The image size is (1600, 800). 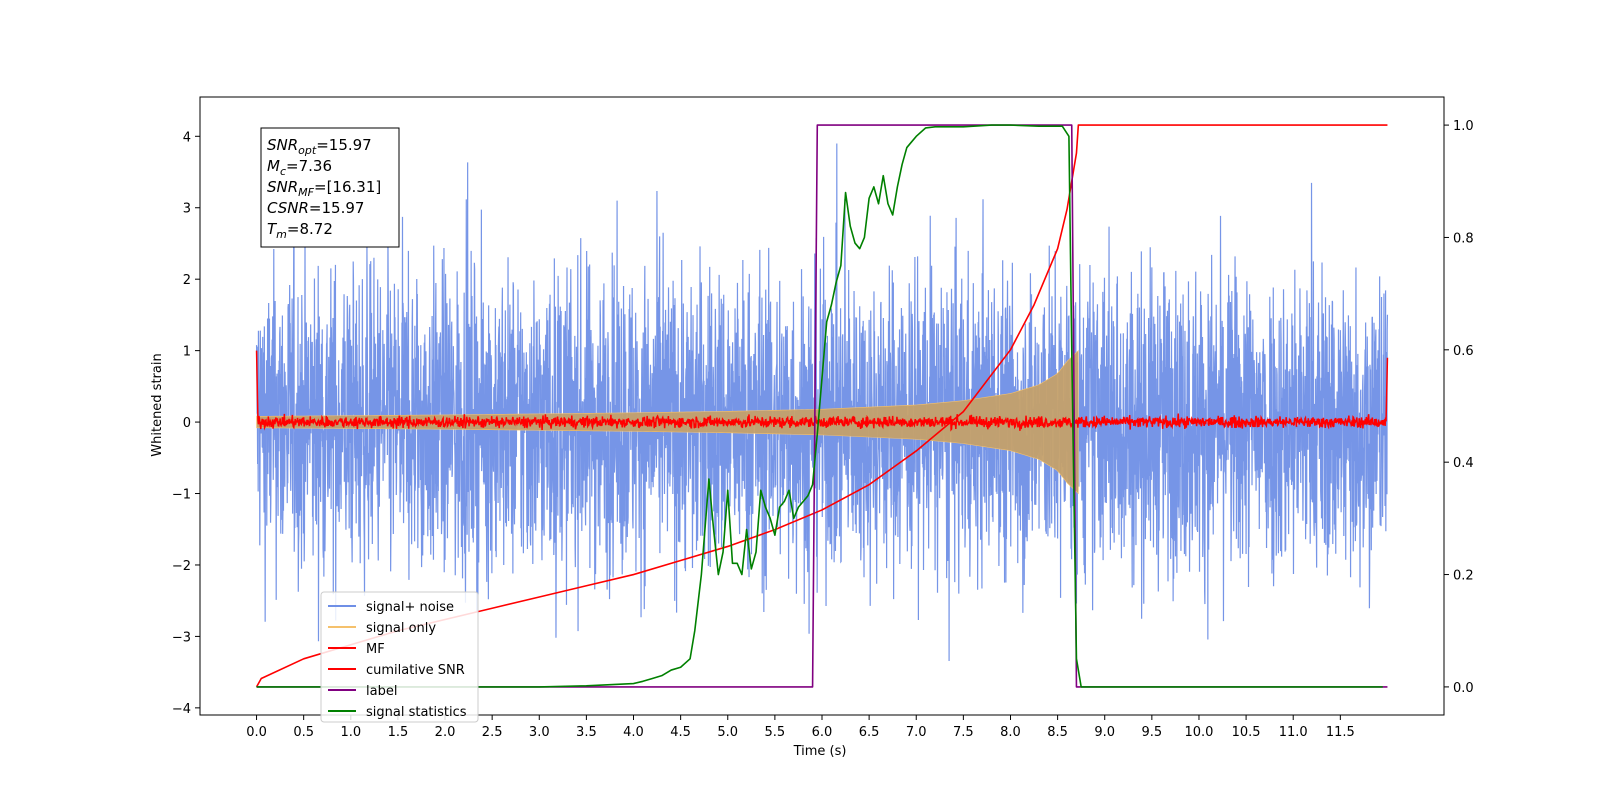 What do you see at coordinates (633, 732) in the screenshot?
I see `x-tick-label: 4.0` at bounding box center [633, 732].